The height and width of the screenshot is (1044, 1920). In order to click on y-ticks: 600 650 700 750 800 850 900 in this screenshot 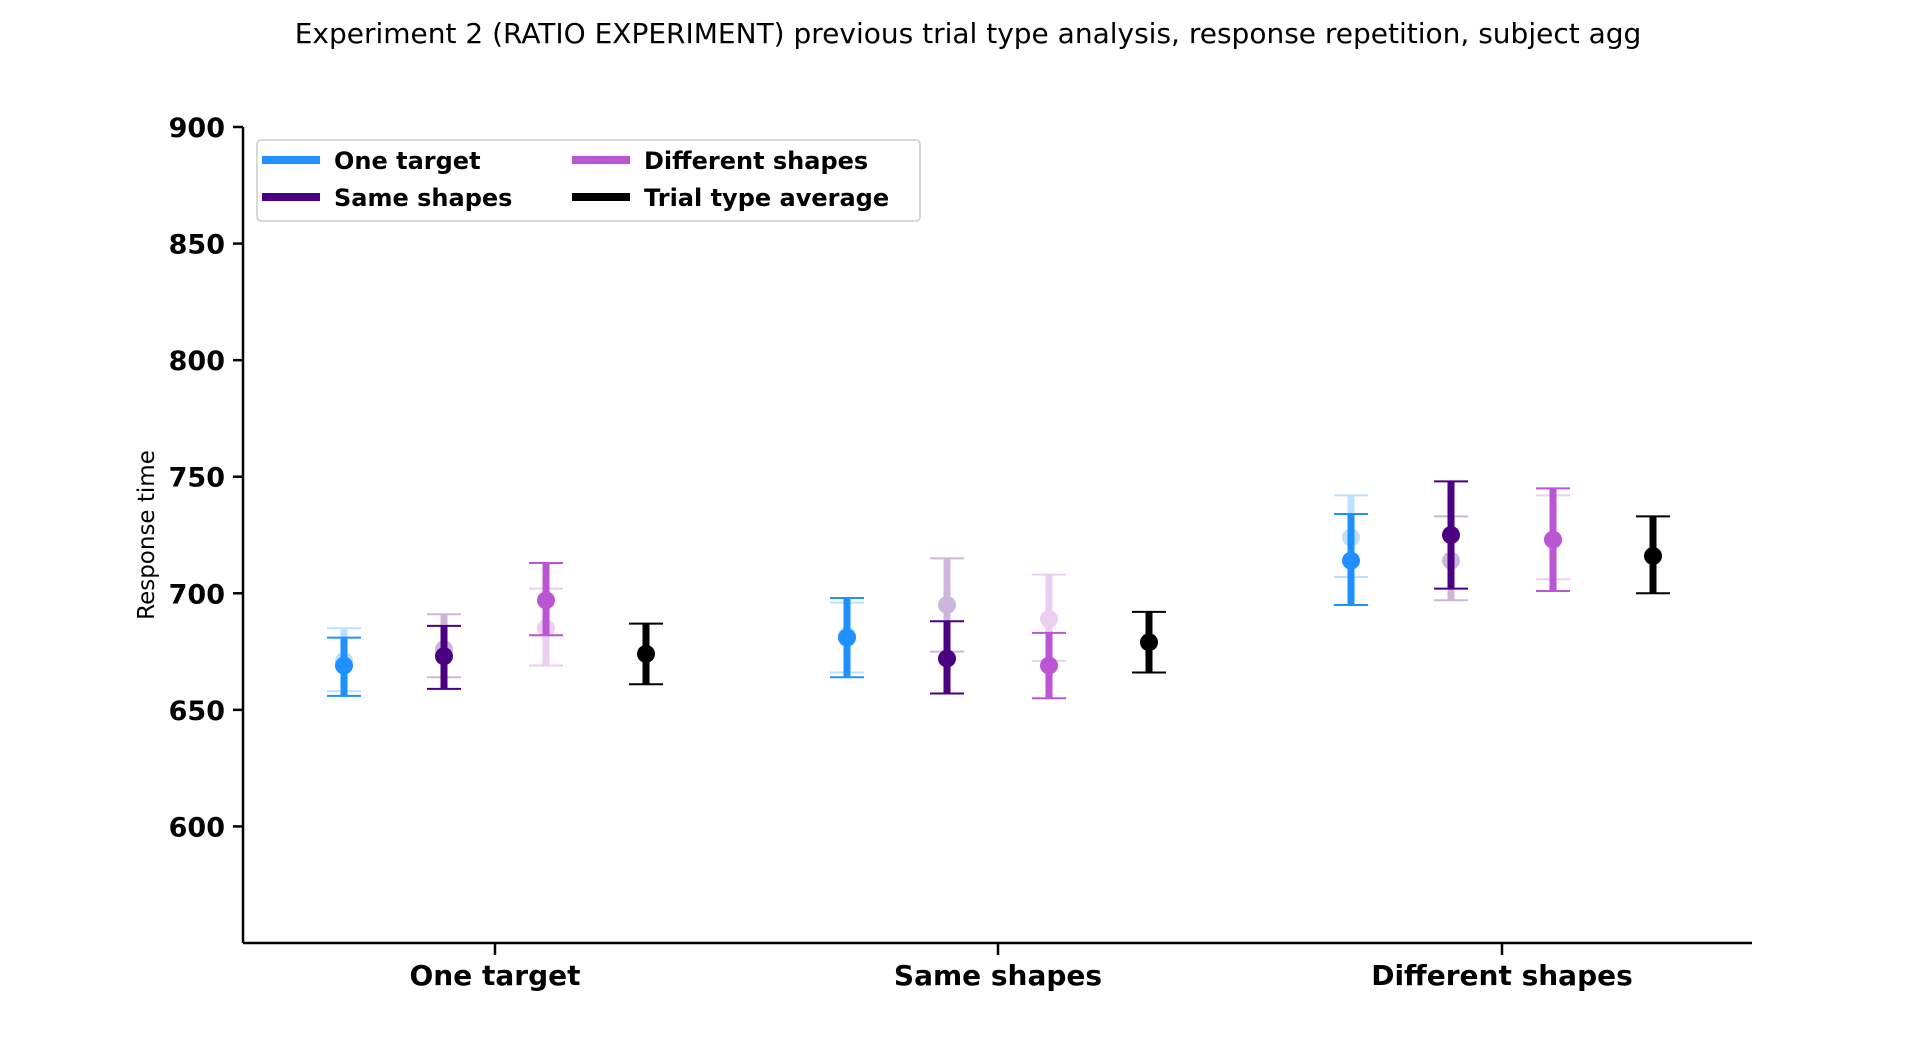, I will do `click(206, 478)`.